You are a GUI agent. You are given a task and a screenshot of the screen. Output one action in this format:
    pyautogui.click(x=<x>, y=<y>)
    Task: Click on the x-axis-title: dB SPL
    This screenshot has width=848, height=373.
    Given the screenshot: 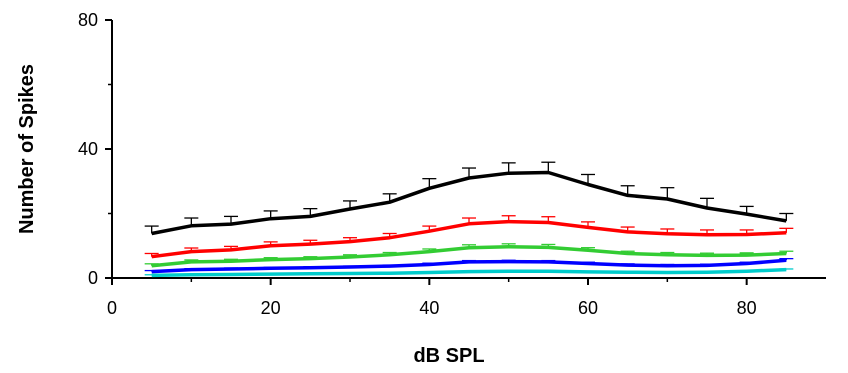 What is the action you would take?
    pyautogui.click(x=448, y=356)
    